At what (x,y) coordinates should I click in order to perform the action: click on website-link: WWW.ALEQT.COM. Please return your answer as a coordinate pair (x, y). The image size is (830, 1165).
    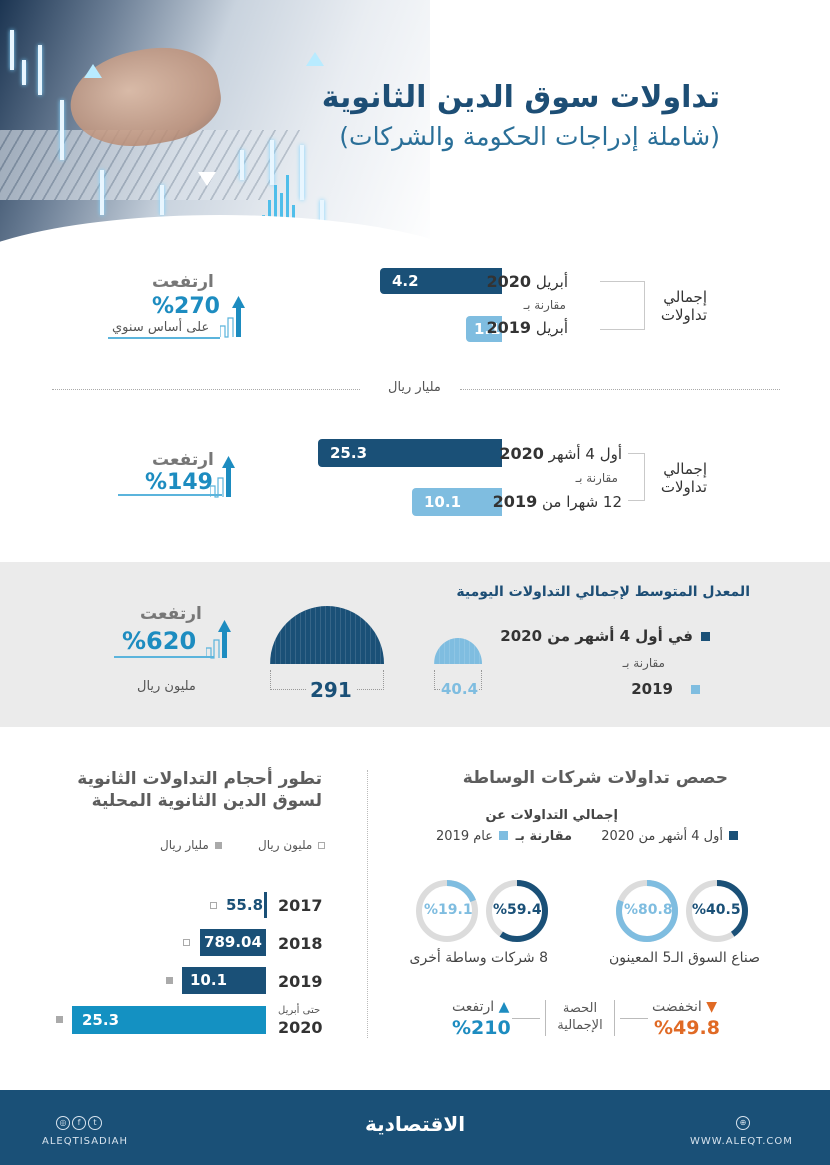
    Looking at the image, I should click on (741, 1141).